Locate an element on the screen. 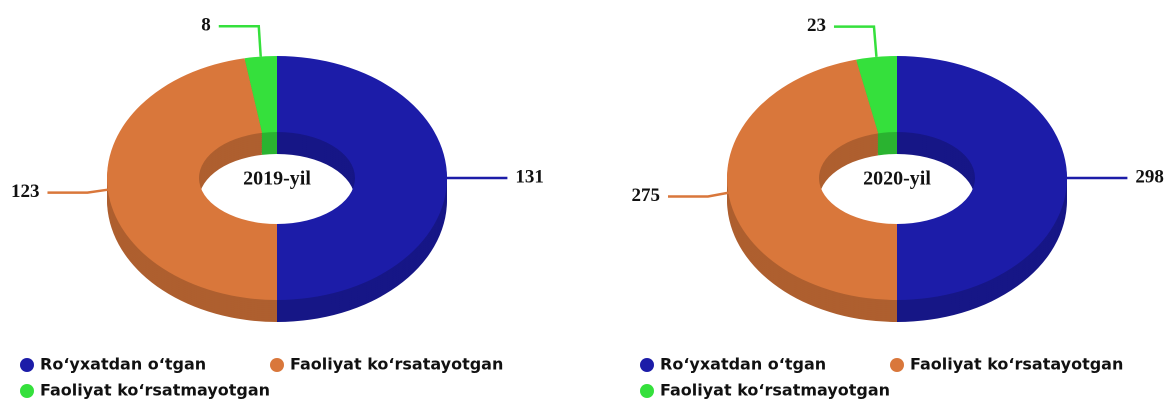 The image size is (1174, 403). value-label: 23 is located at coordinates (816, 25).